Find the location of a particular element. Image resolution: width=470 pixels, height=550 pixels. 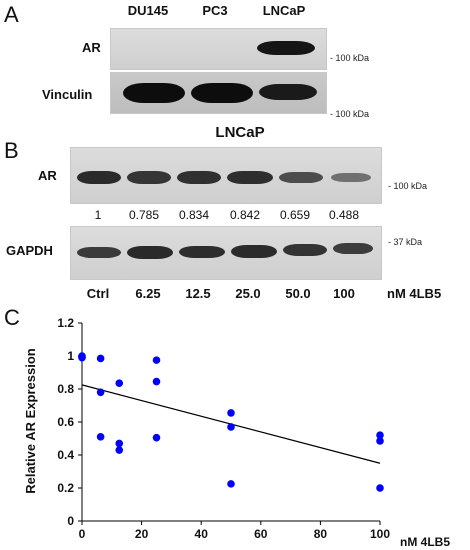

quant-value-100: 0.488 is located at coordinates (344, 215).